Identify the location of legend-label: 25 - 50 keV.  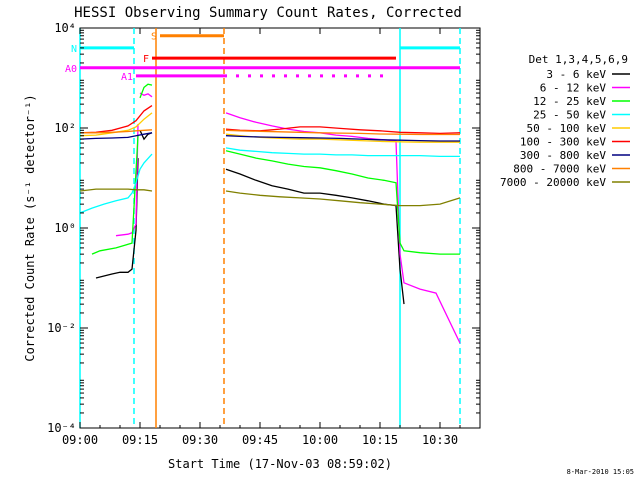
(569, 115).